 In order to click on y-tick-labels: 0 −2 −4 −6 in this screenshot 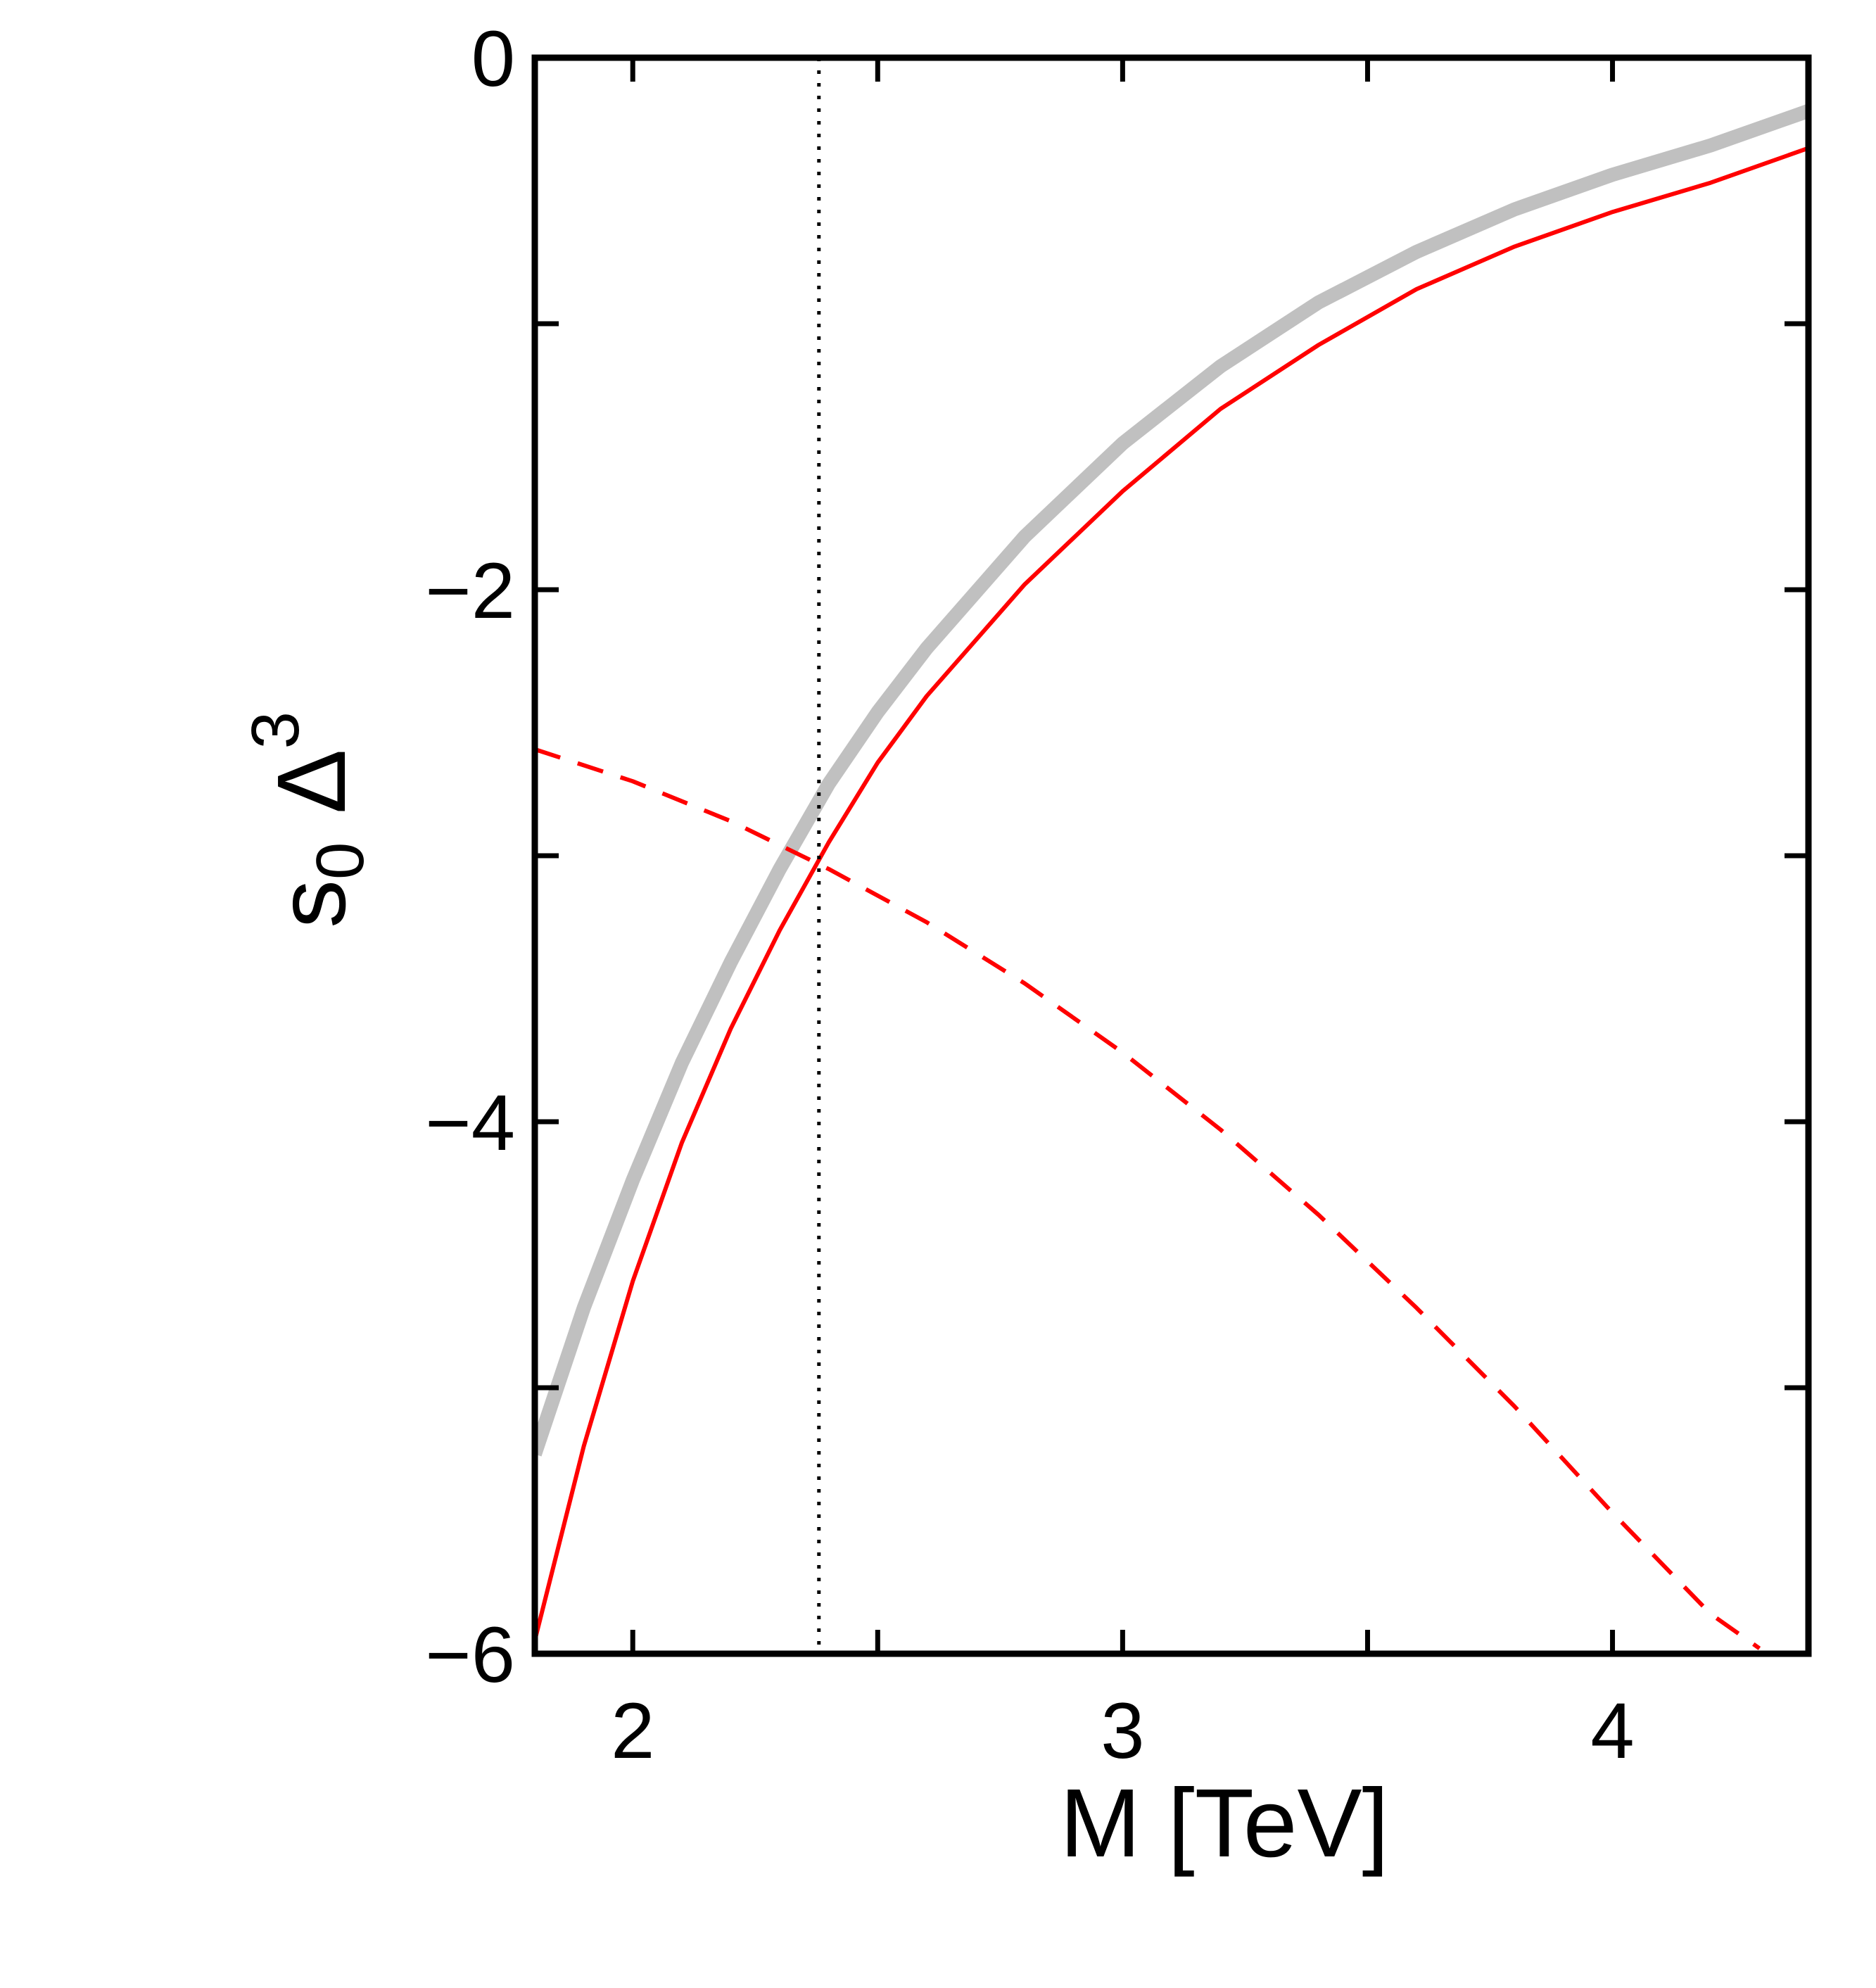, I will do `click(470, 857)`.